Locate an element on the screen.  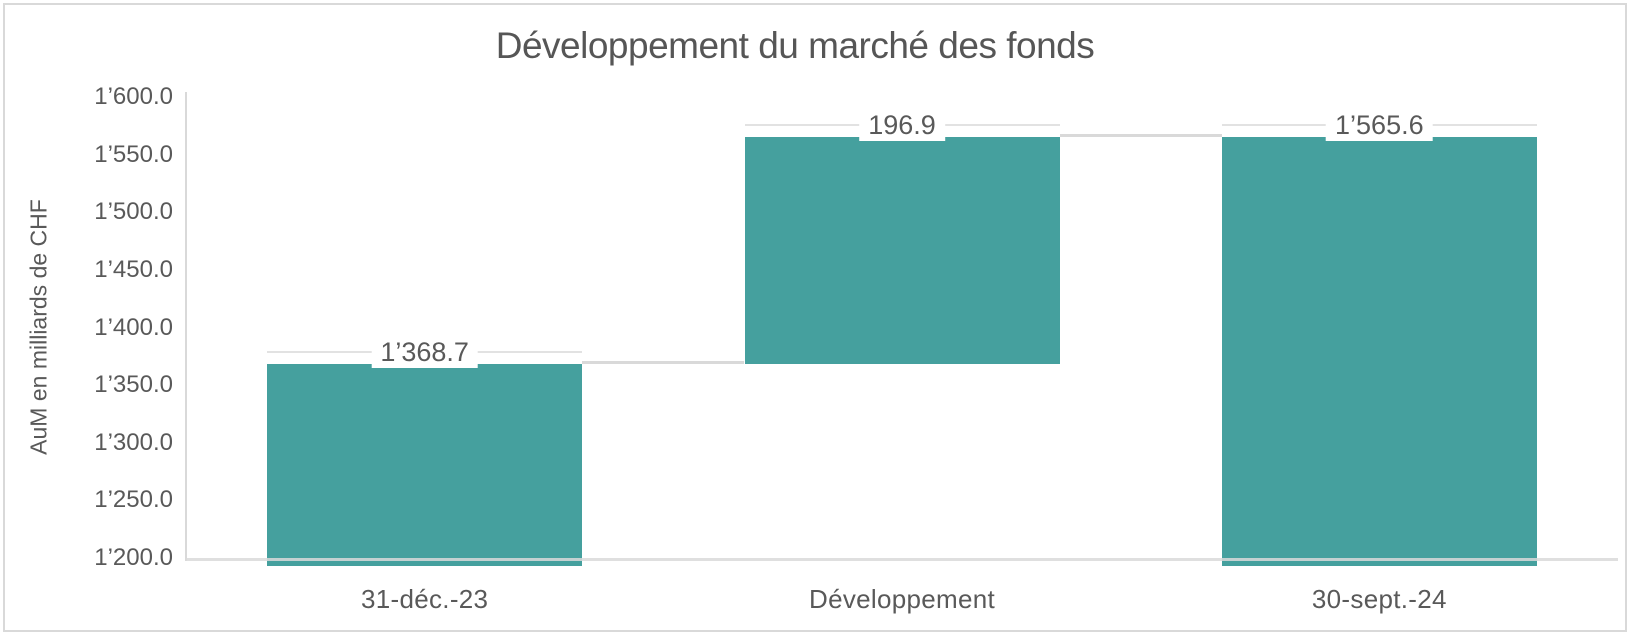
x-axis-category-label: 30-sept.-24 is located at coordinates (1379, 599).